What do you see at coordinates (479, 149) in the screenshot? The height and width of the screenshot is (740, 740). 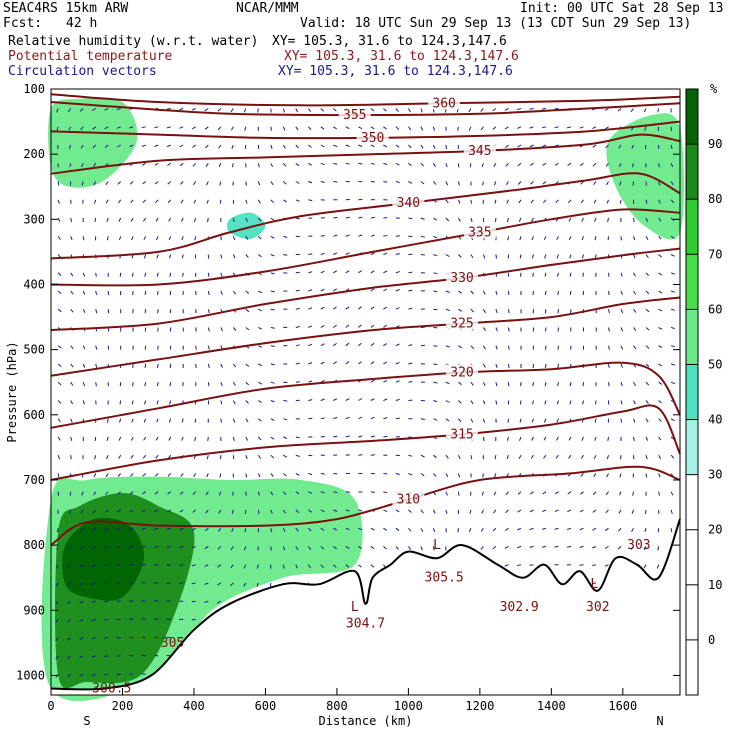 I see `theta-label-bg` at bounding box center [479, 149].